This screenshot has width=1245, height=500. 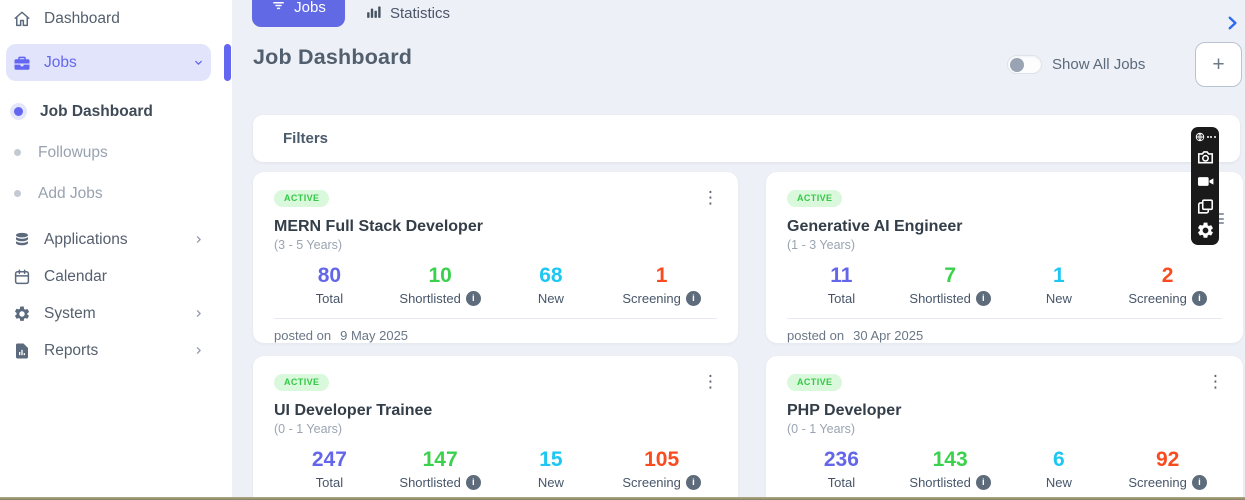 What do you see at coordinates (420, 13) in the screenshot?
I see `tab-statistics-label: Statistics` at bounding box center [420, 13].